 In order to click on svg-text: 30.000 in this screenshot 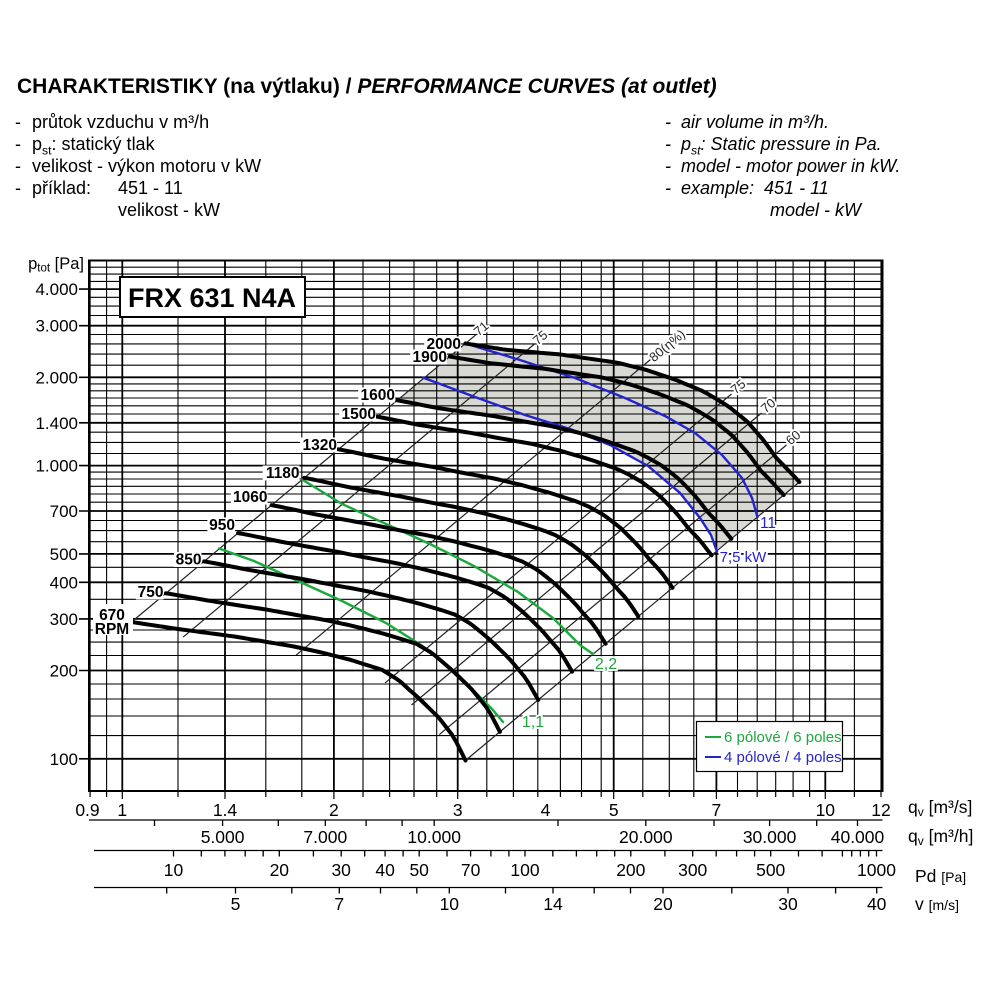, I will do `click(770, 837)`.